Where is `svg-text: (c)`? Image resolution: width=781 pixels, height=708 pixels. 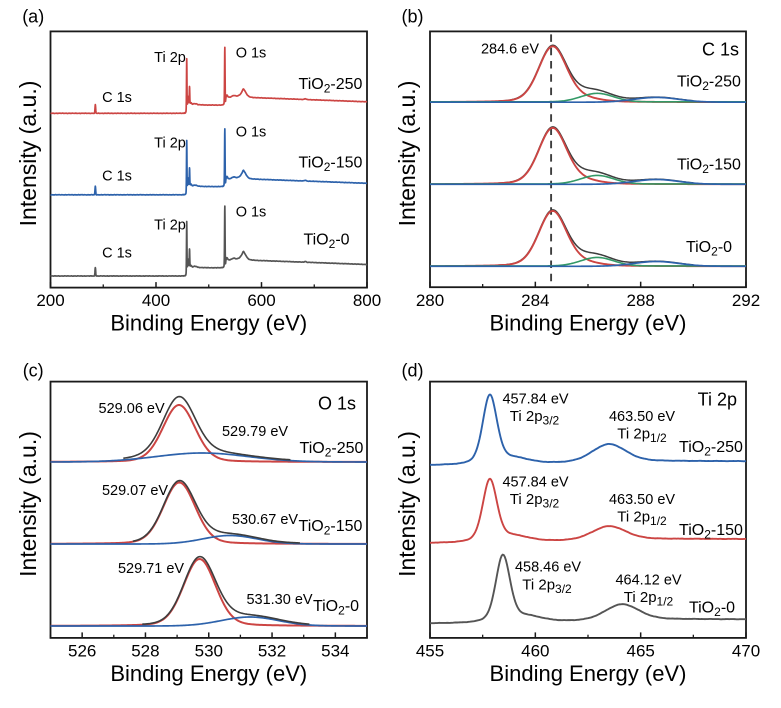 svg-text: (c) is located at coordinates (33, 370).